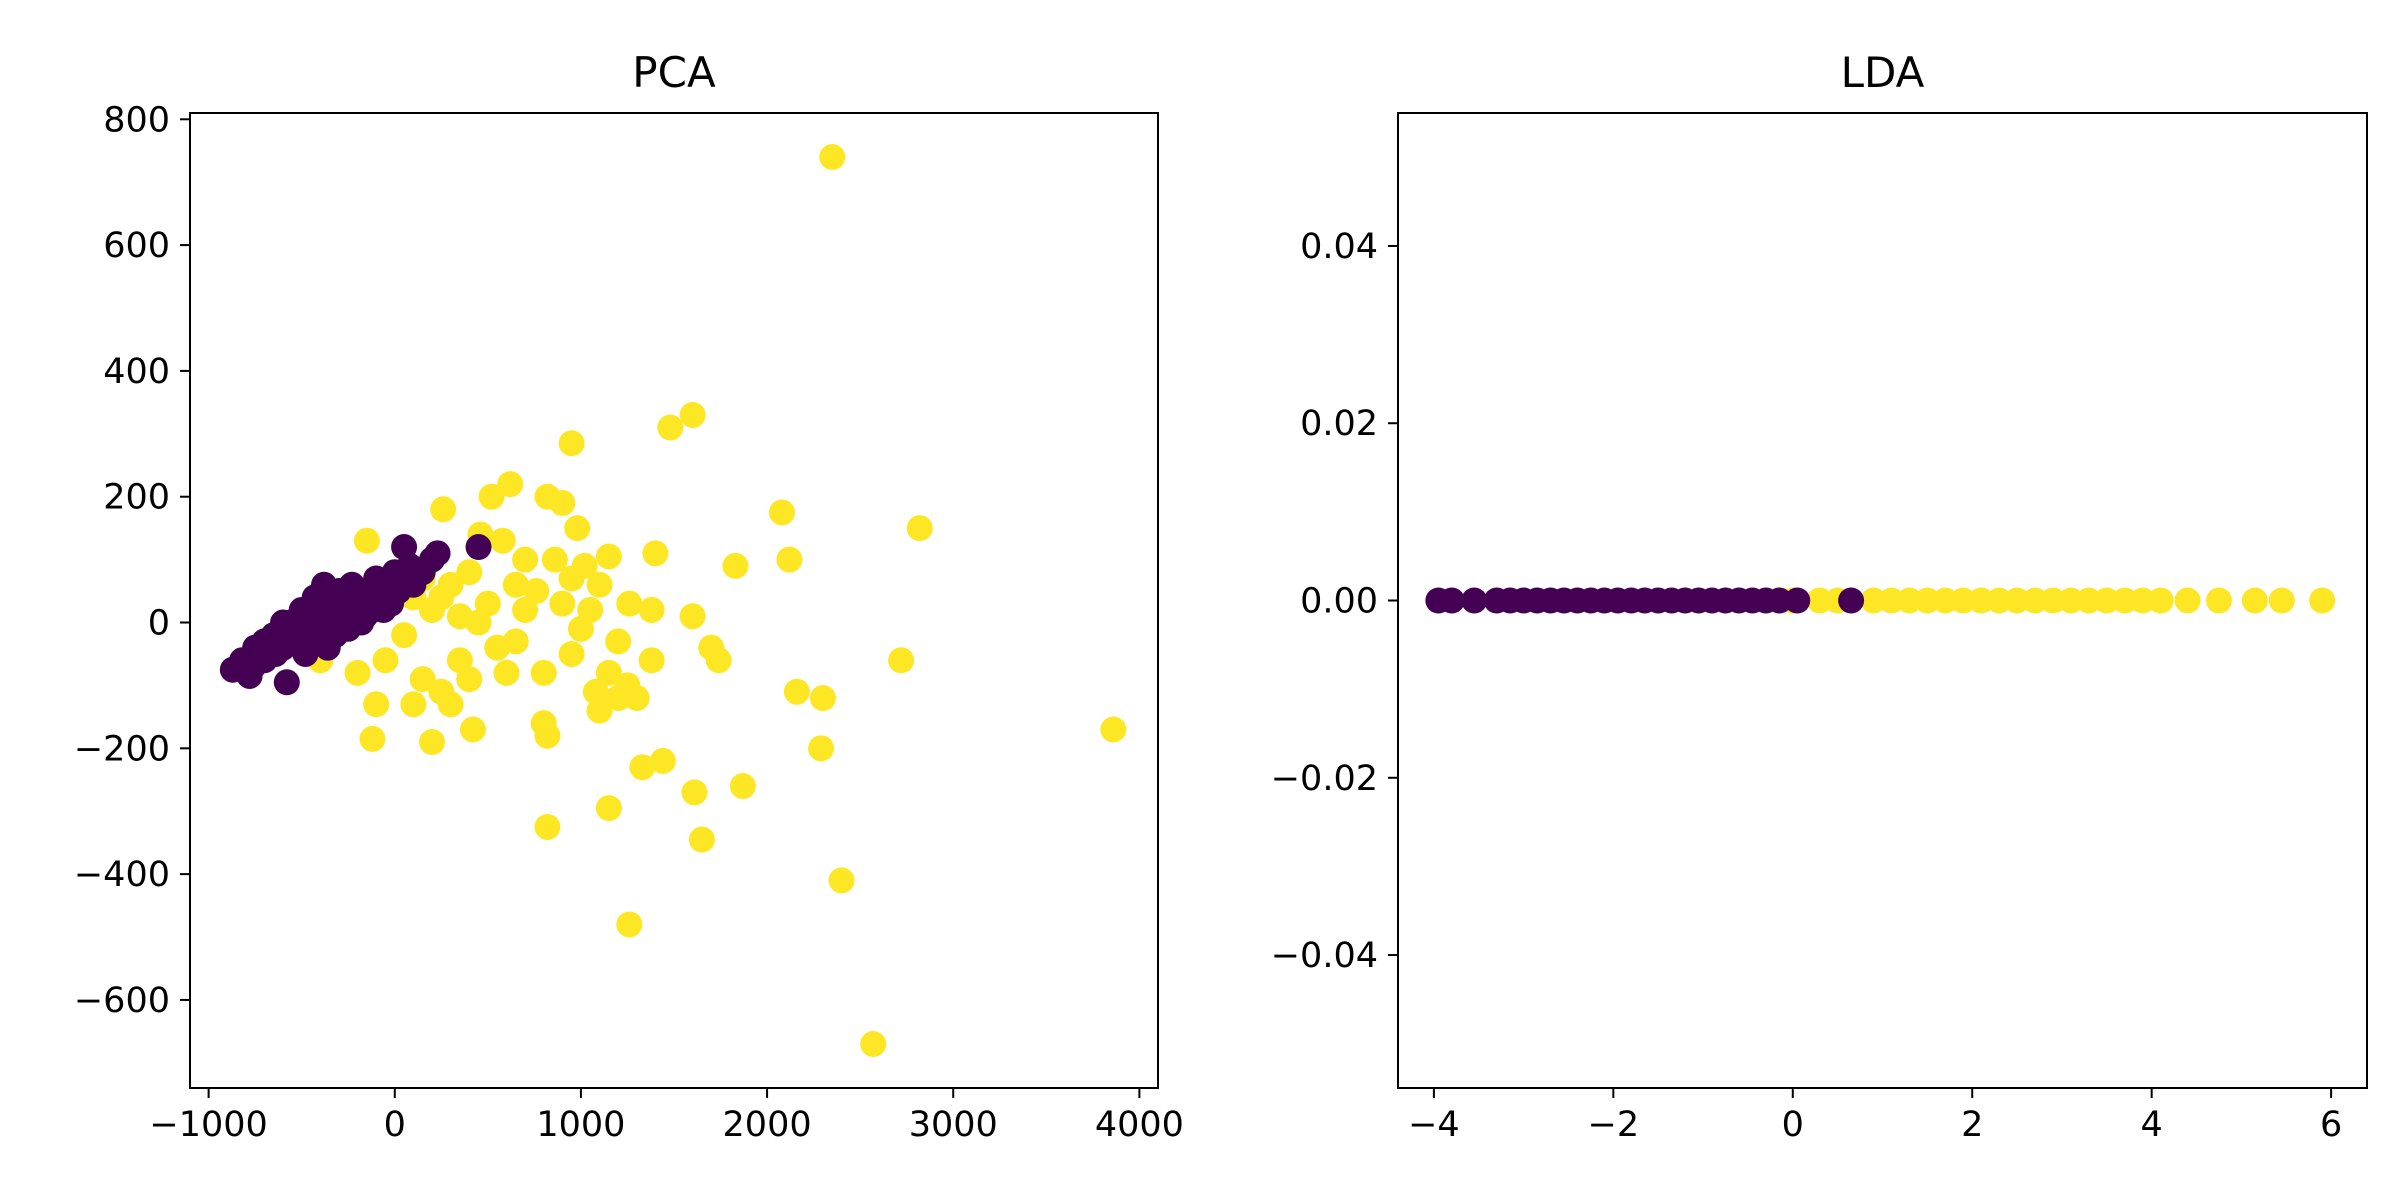 The width and height of the screenshot is (2400, 1200). What do you see at coordinates (767, 1125) in the screenshot?
I see `pca-xtick-label-3: 2000` at bounding box center [767, 1125].